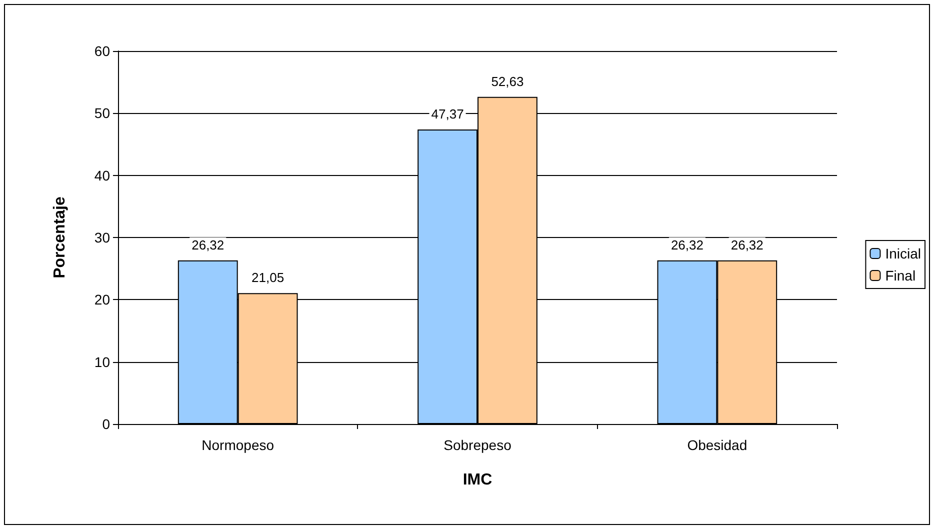 The width and height of the screenshot is (936, 531). What do you see at coordinates (60, 237) in the screenshot?
I see `y-axis-title: Porcentaje` at bounding box center [60, 237].